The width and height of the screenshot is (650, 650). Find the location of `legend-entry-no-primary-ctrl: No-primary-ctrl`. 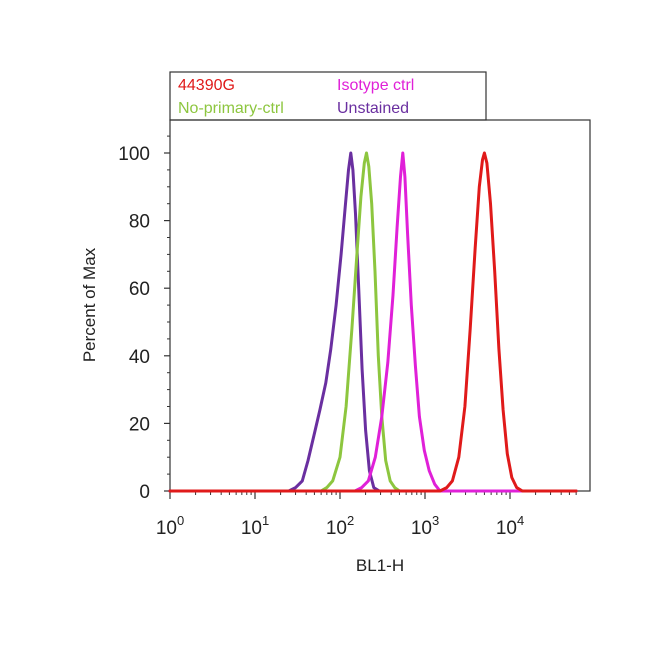

legend-entry-no-primary-ctrl: No-primary-ctrl is located at coordinates (231, 108).